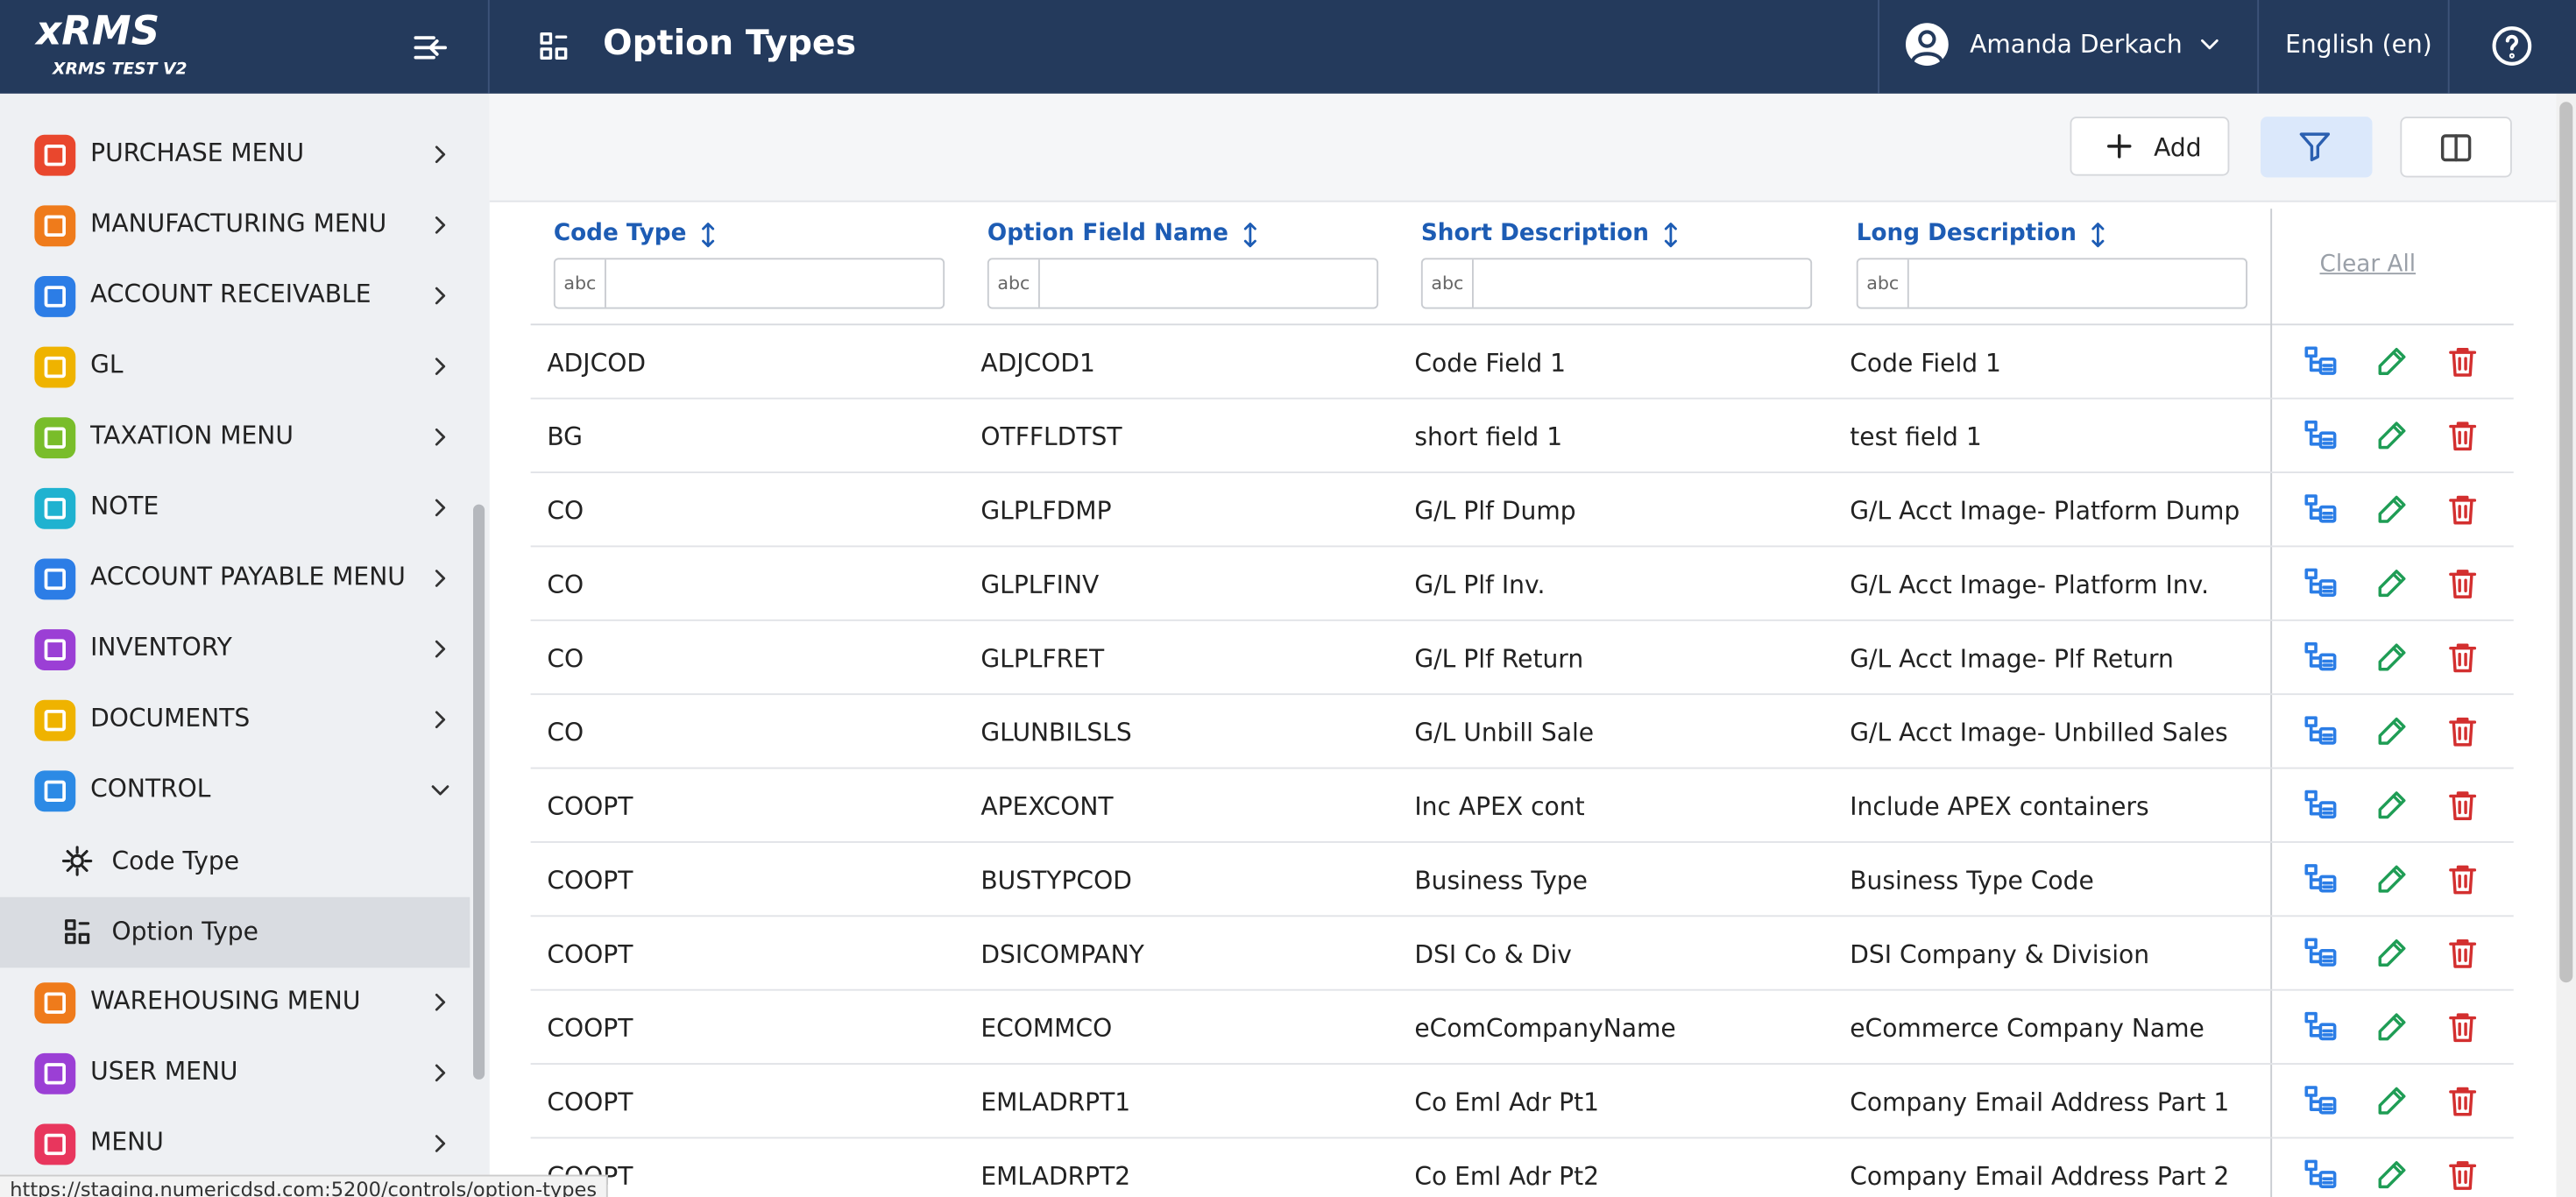 This screenshot has width=2576, height=1197. I want to click on menu-item: GL, so click(107, 365).